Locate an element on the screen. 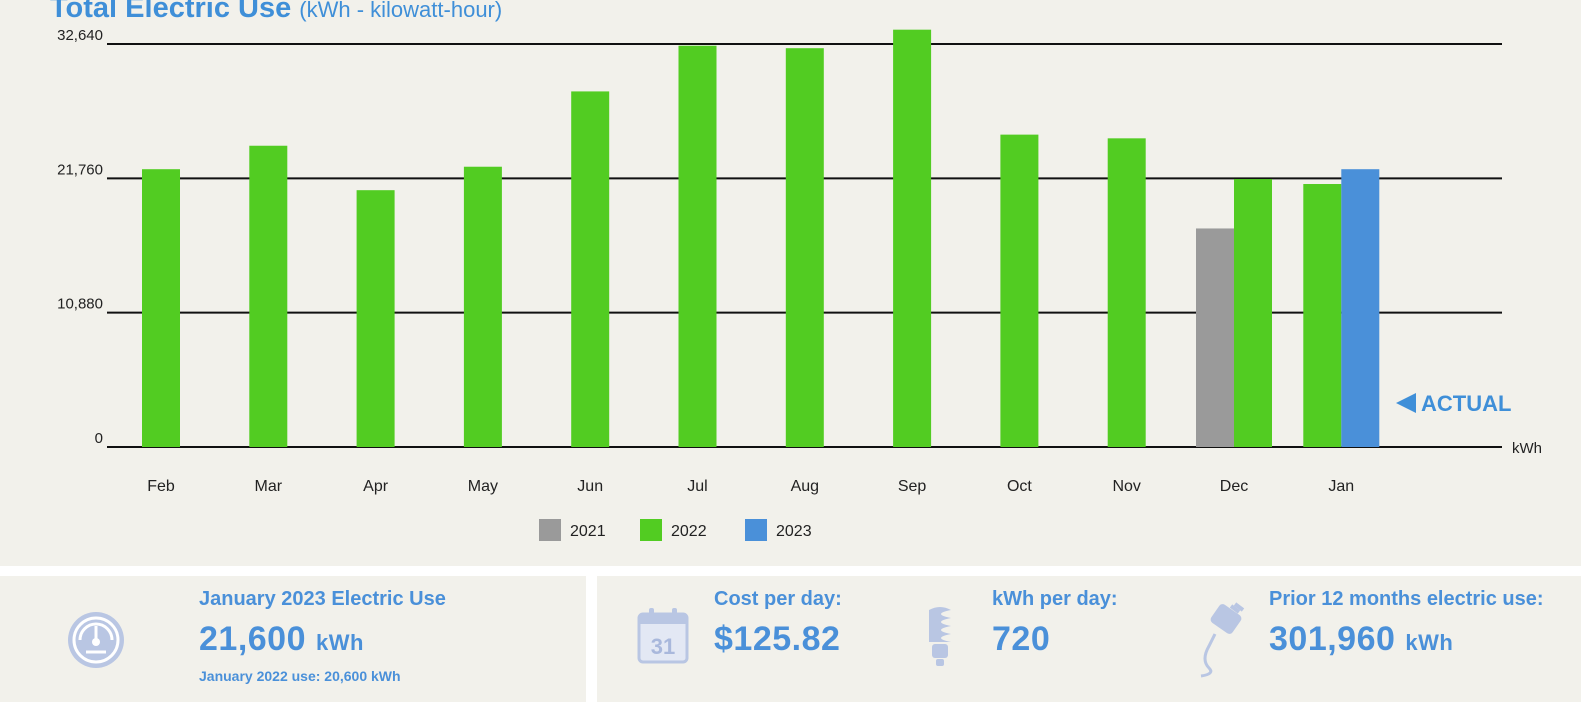 Image resolution: width=1581 pixels, height=702 pixels. x-tick-label: Sep is located at coordinates (912, 486).